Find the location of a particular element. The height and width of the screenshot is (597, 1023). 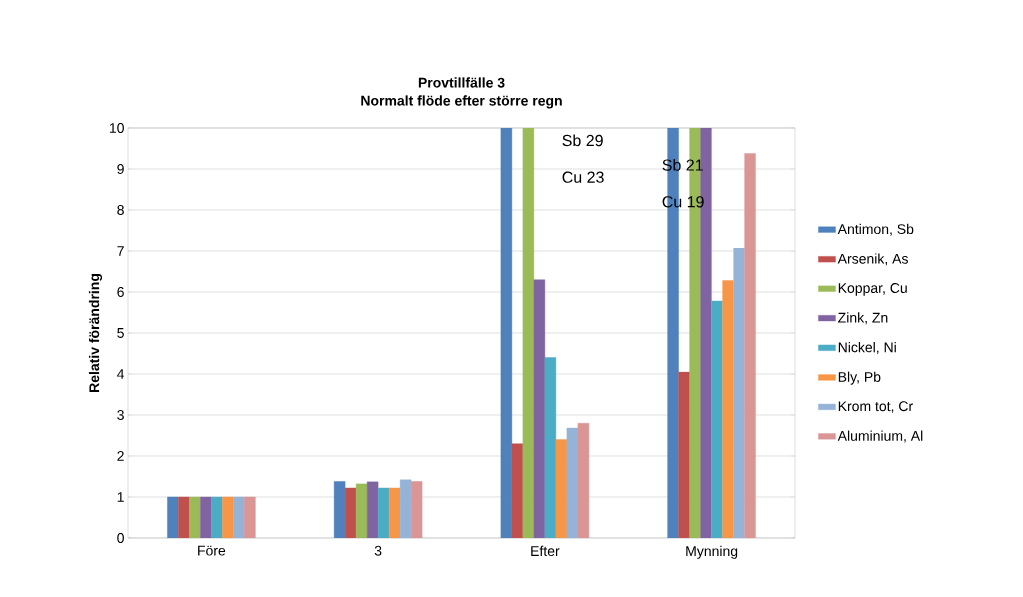

y-tick-label: 2 is located at coordinates (120, 456).